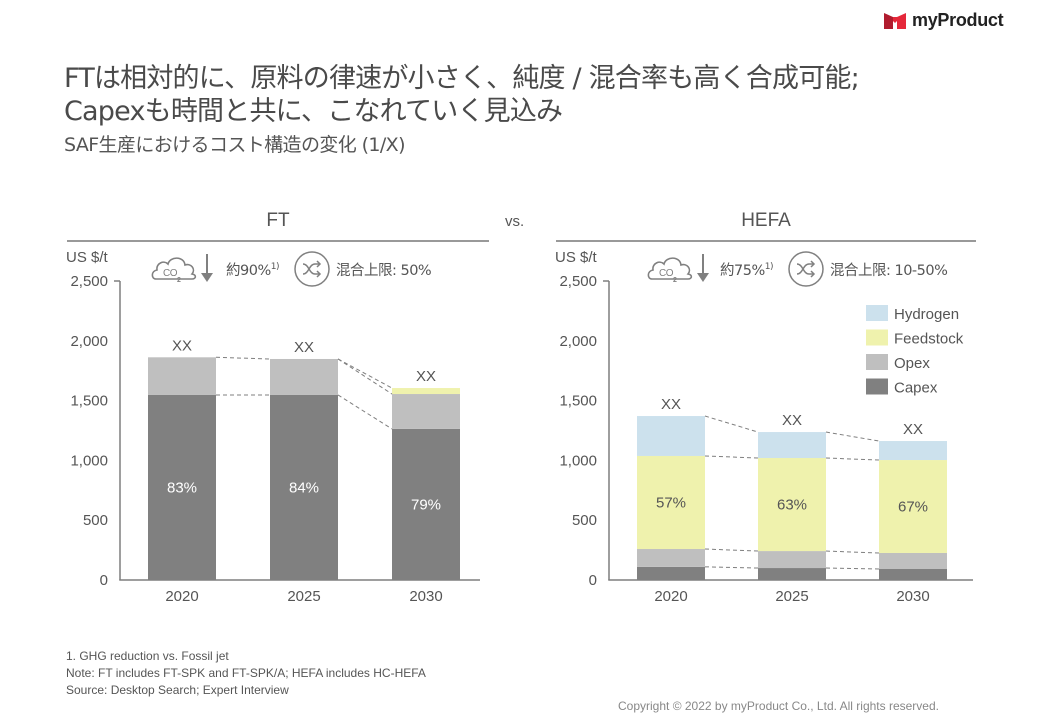 The height and width of the screenshot is (720, 1040). What do you see at coordinates (766, 220) in the screenshot?
I see `panel-title-hefa: HEFA` at bounding box center [766, 220].